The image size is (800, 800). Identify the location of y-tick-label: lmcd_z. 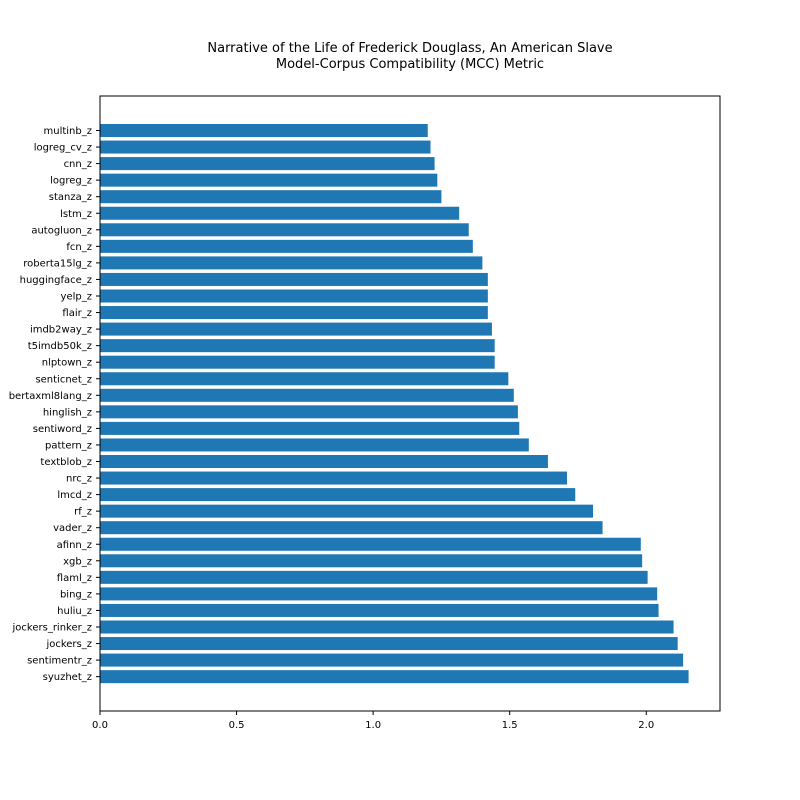
(74, 495).